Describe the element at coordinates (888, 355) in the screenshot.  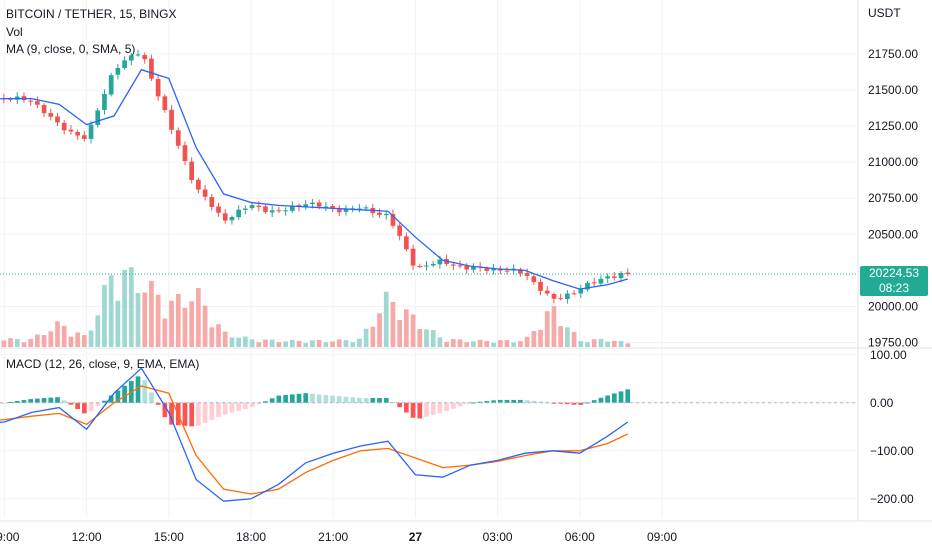
I see `macd-tick-label: 100.00` at that location.